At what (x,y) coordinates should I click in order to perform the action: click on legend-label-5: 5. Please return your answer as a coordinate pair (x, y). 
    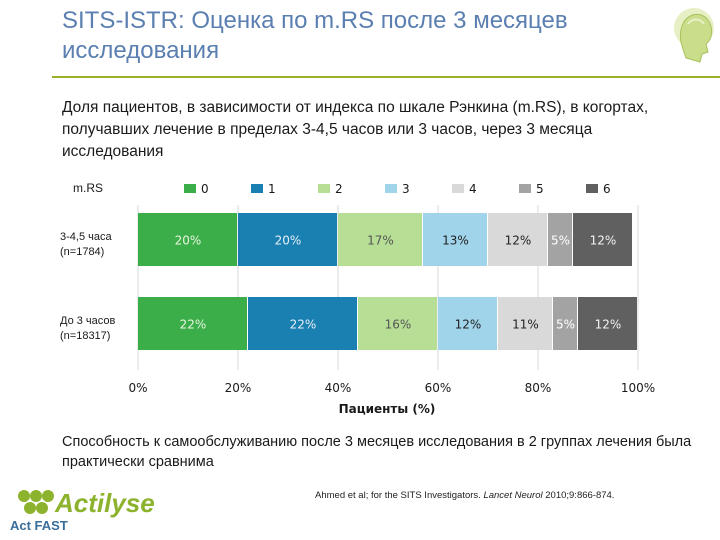
    Looking at the image, I should click on (540, 189).